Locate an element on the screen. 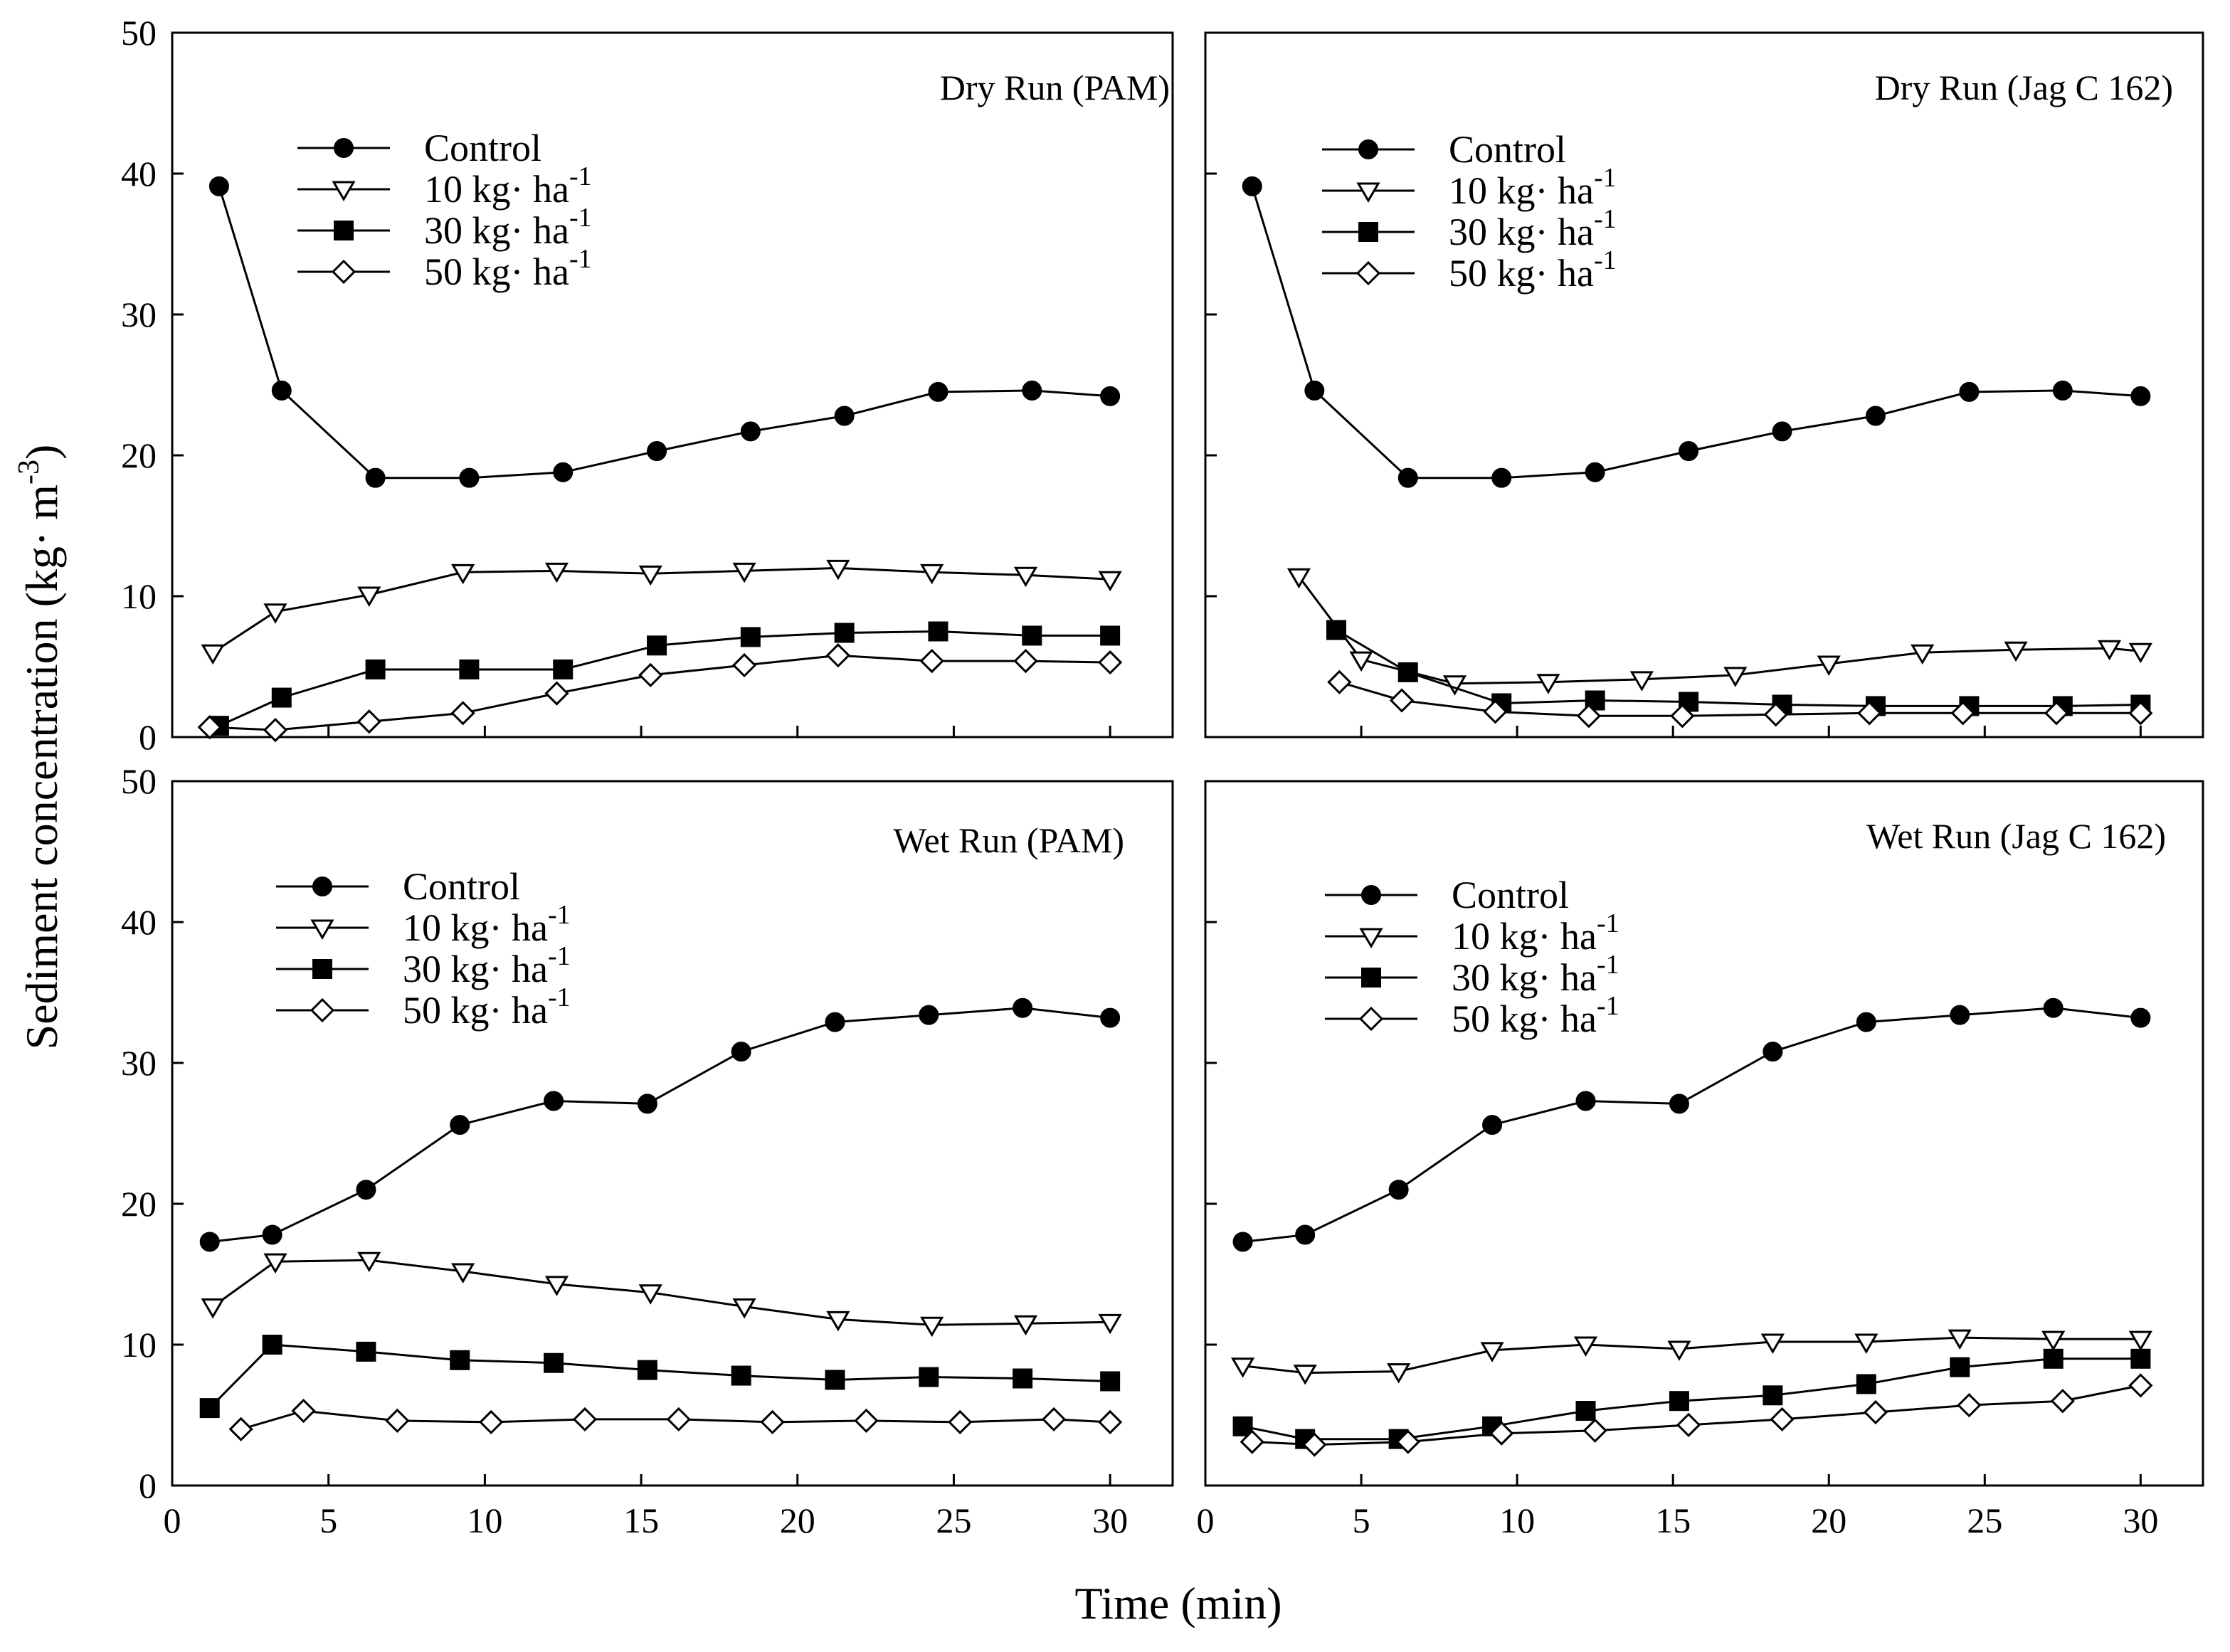 This screenshot has width=2230, height=1652. y-tick-label: 30 is located at coordinates (139, 314).